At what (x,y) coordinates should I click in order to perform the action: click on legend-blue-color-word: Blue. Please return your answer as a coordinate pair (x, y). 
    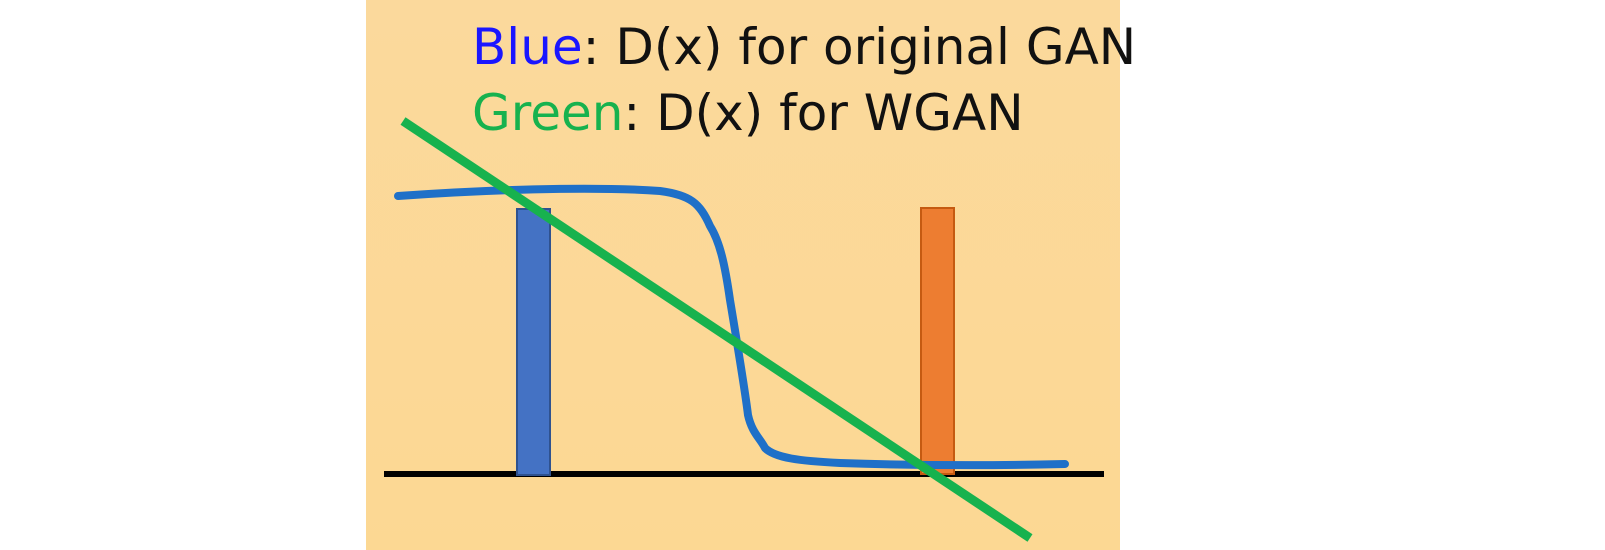
    Looking at the image, I should click on (527, 47).